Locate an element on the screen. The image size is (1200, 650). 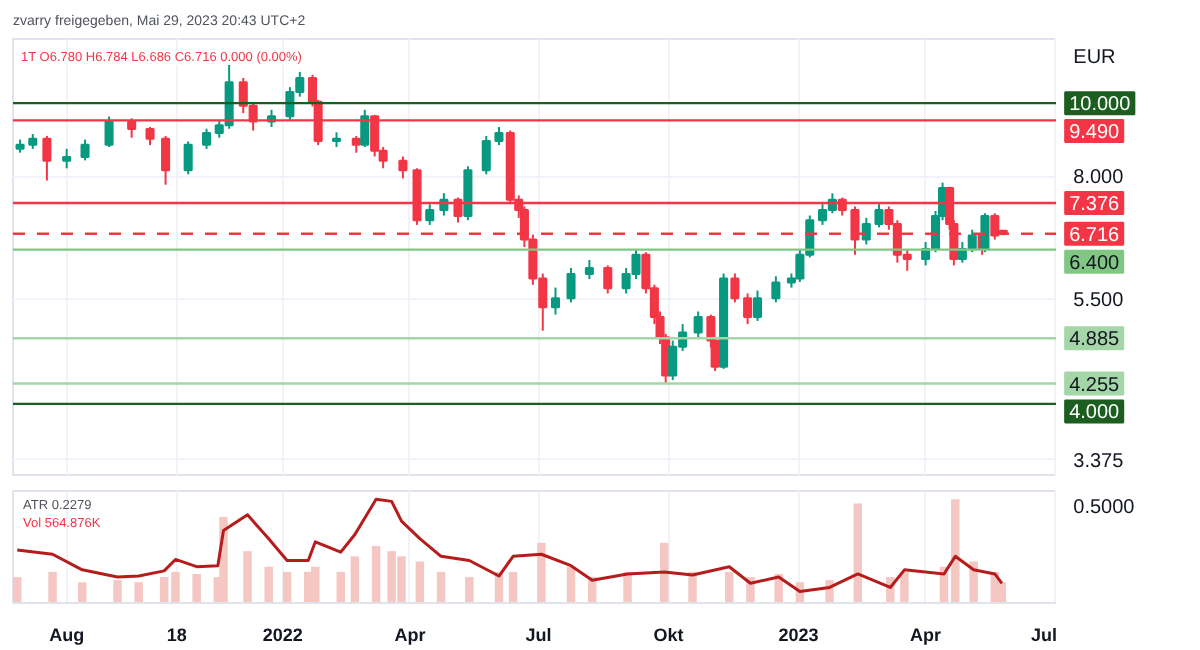
x-tick-label: 2022 is located at coordinates (282, 635).